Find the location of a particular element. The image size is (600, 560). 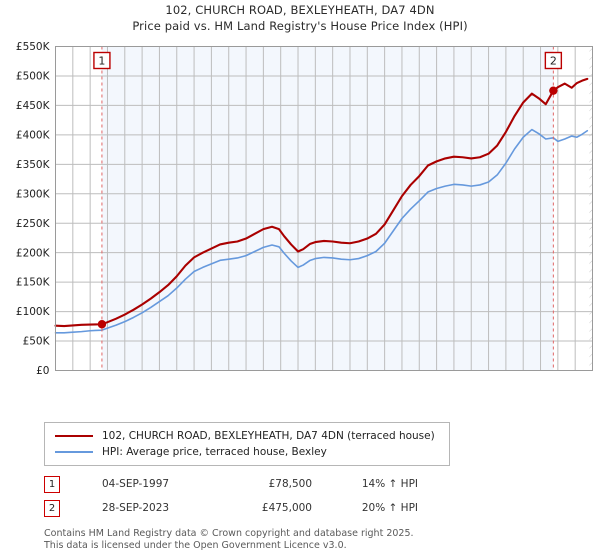

svg-text: 1 is located at coordinates (101, 61).